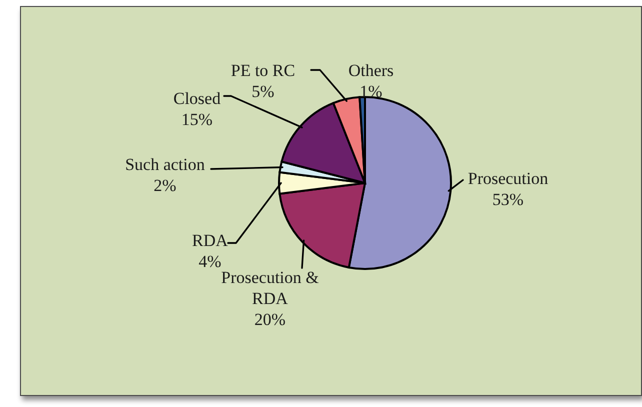 The height and width of the screenshot is (407, 642). I want to click on slice-label: PE to RC, so click(263, 70).